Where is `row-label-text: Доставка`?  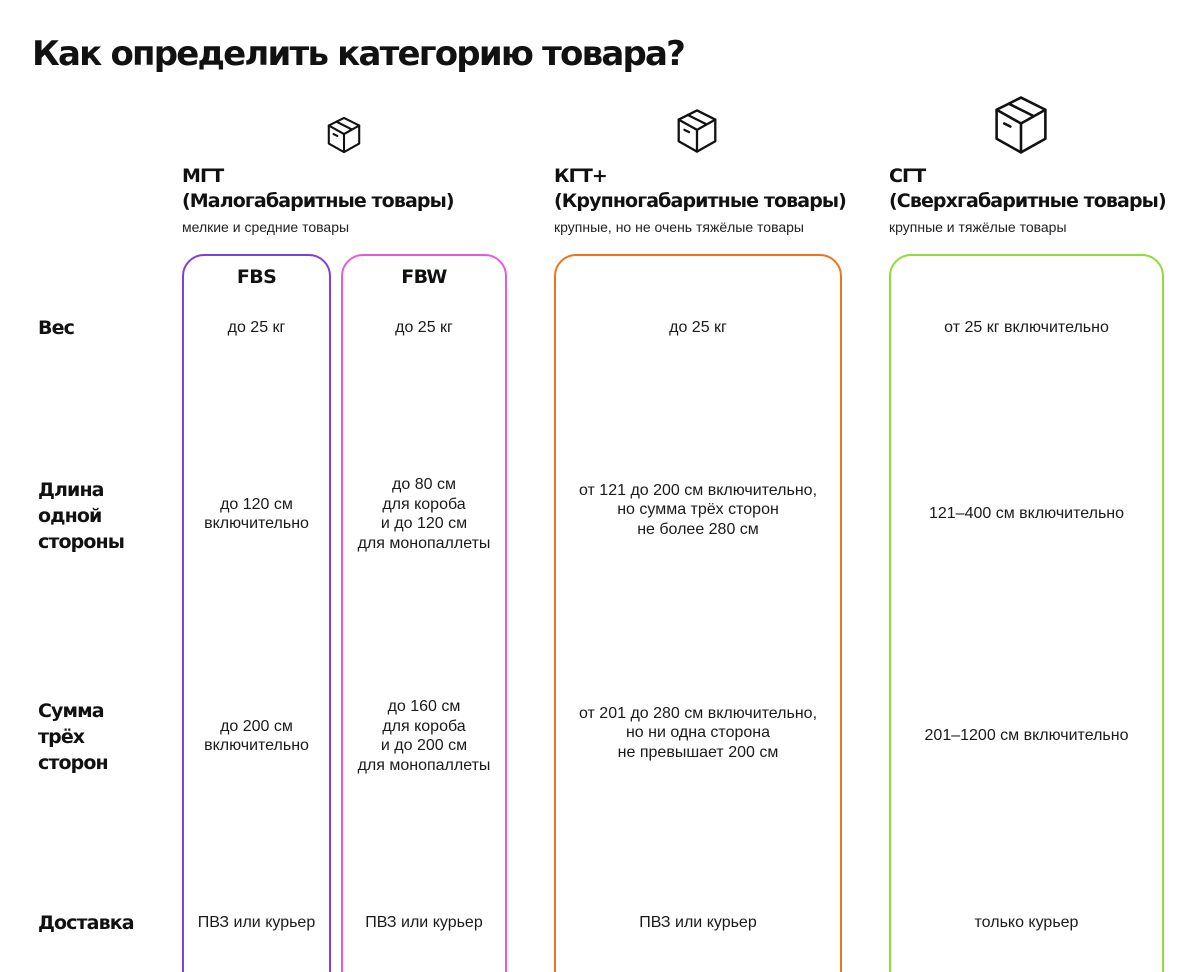 row-label-text: Доставка is located at coordinates (86, 923).